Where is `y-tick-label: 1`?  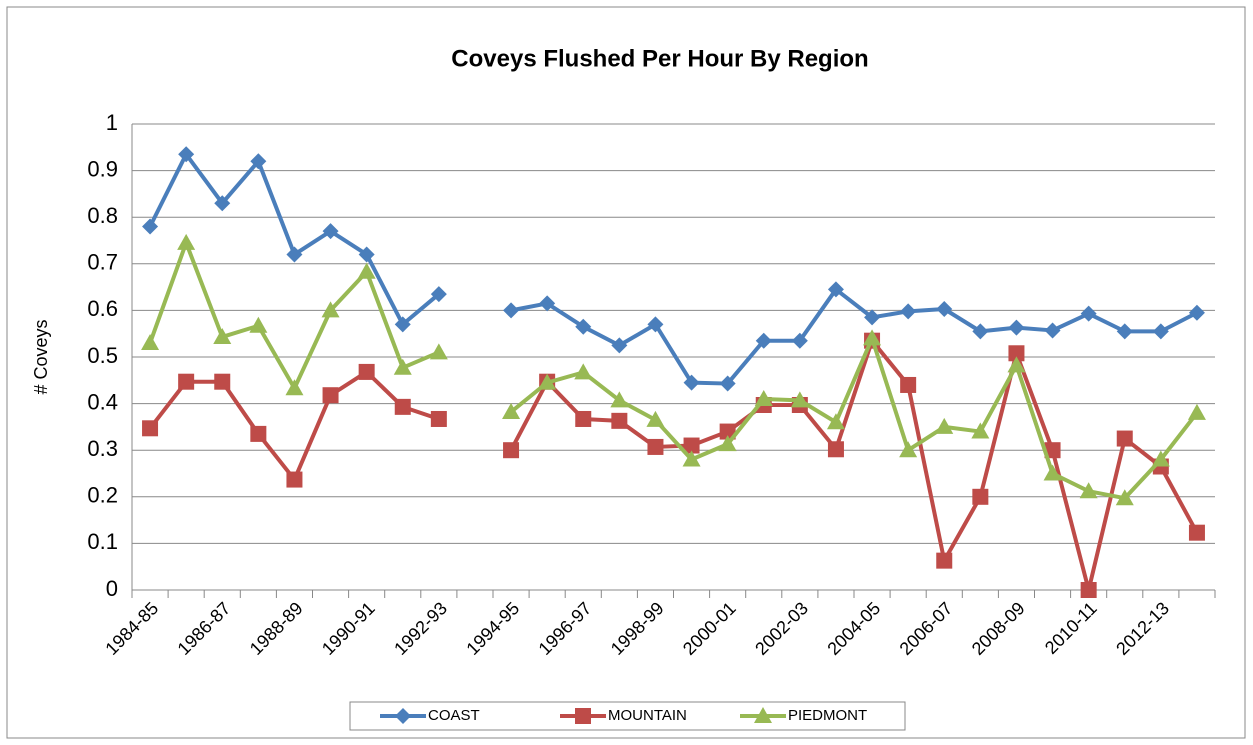
y-tick-label: 1 is located at coordinates (112, 122).